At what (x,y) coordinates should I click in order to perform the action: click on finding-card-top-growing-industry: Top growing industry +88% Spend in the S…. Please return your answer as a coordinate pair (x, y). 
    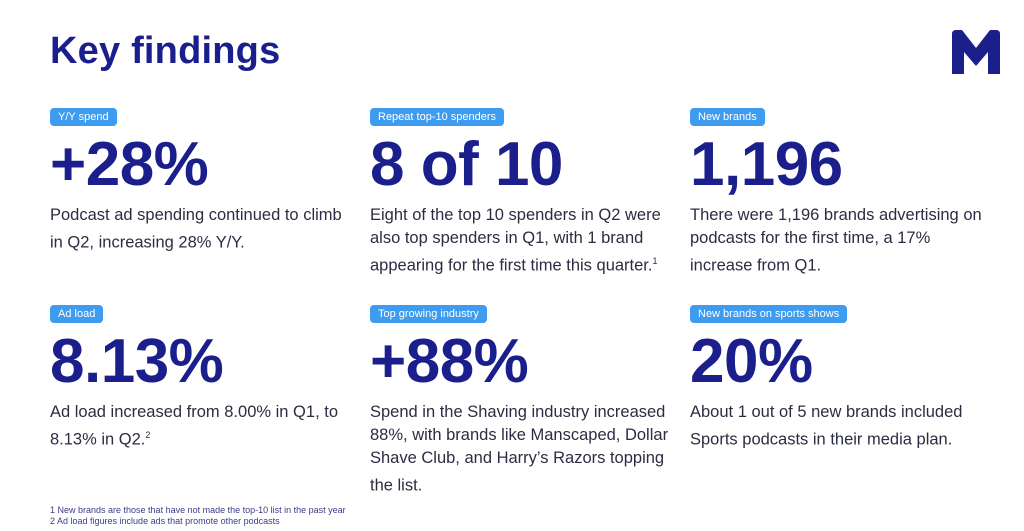
    Looking at the image, I should click on (520, 401).